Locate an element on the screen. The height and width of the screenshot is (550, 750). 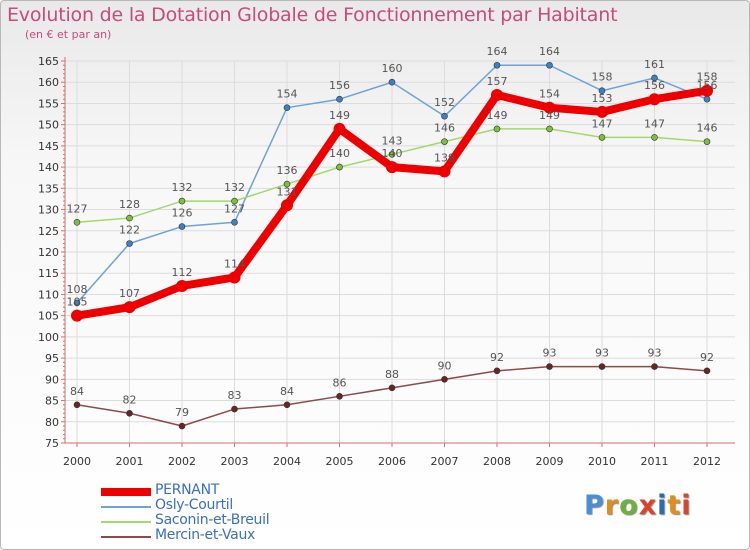
y-tick-label: 90 is located at coordinates (52, 379).